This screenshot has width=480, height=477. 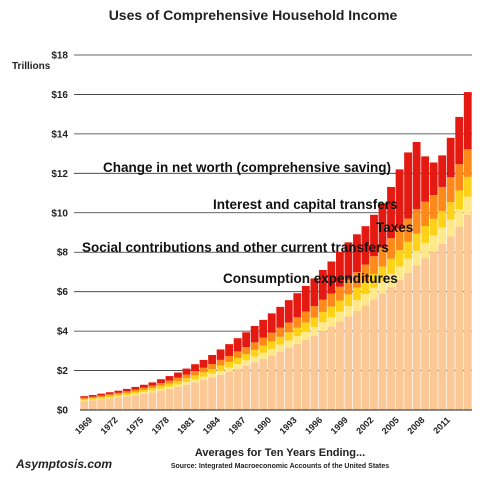 I want to click on y-tick-label: $8, so click(x=63, y=253).